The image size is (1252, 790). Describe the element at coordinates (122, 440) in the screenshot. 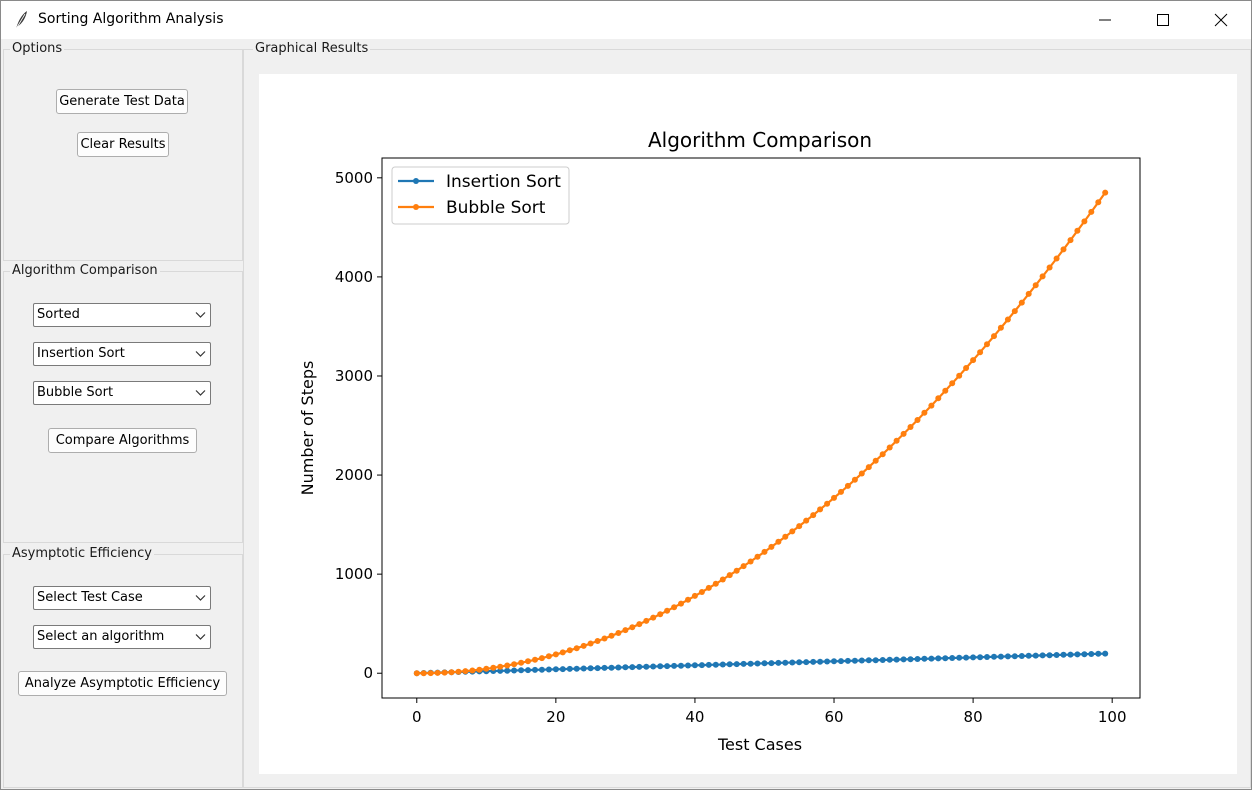

I see `compare-algorithms-button: Compare Algorithms` at that location.